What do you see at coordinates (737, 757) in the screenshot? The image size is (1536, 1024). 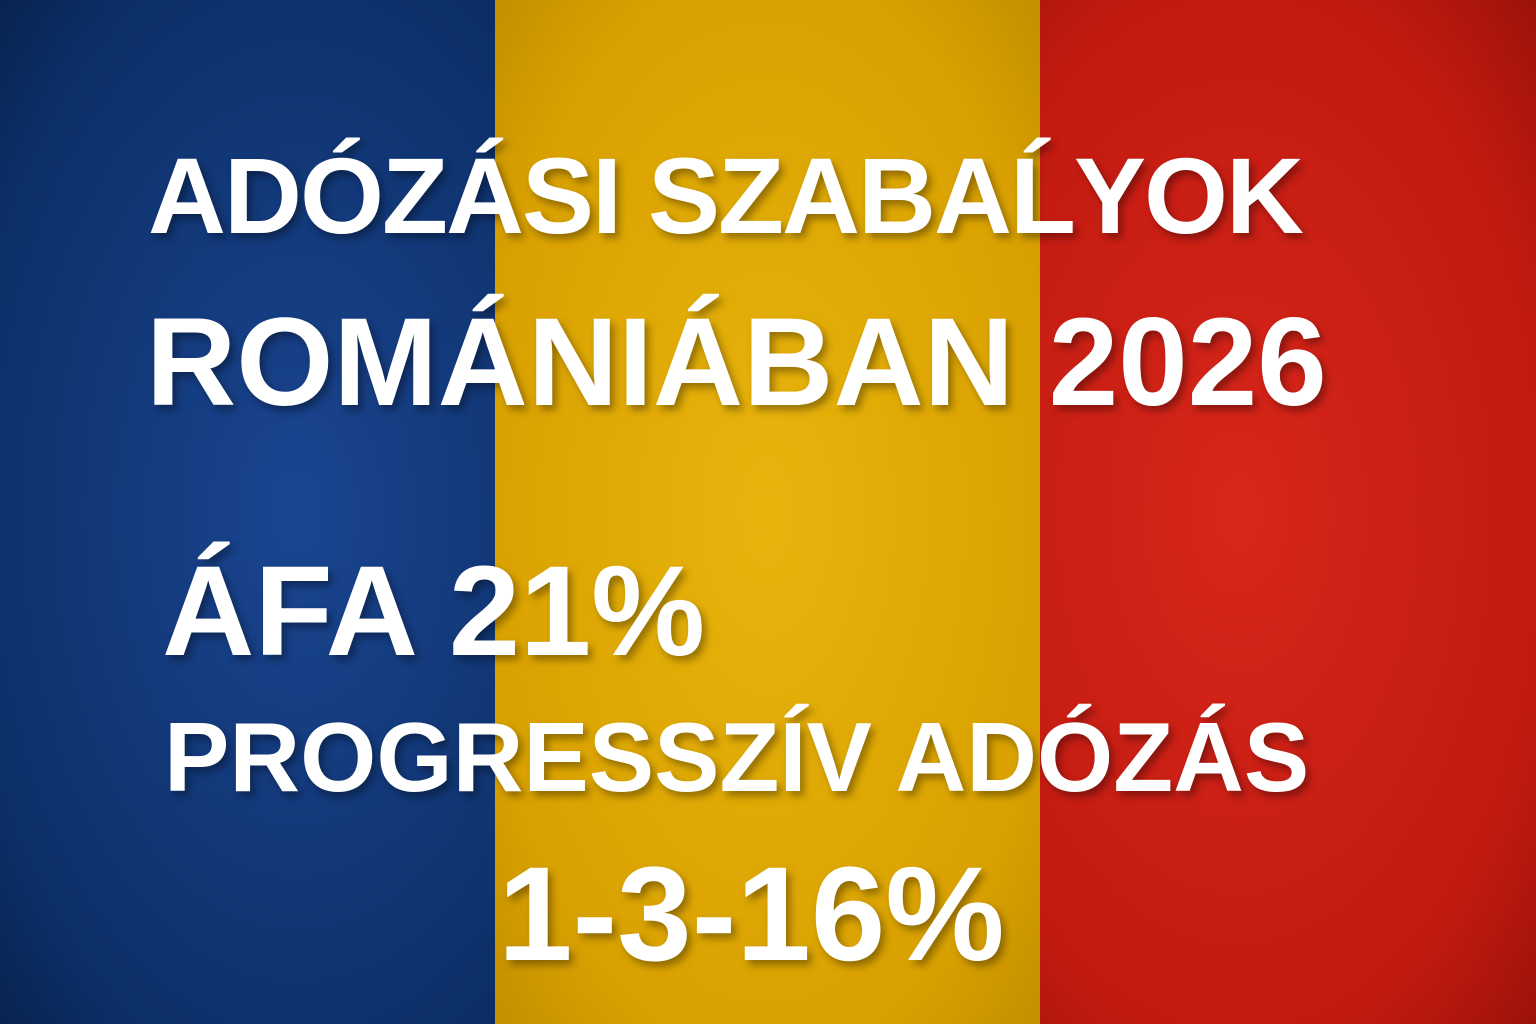 I see `progressive-tax-line: PROGRESSZÍV ADÓZÁS` at bounding box center [737, 757].